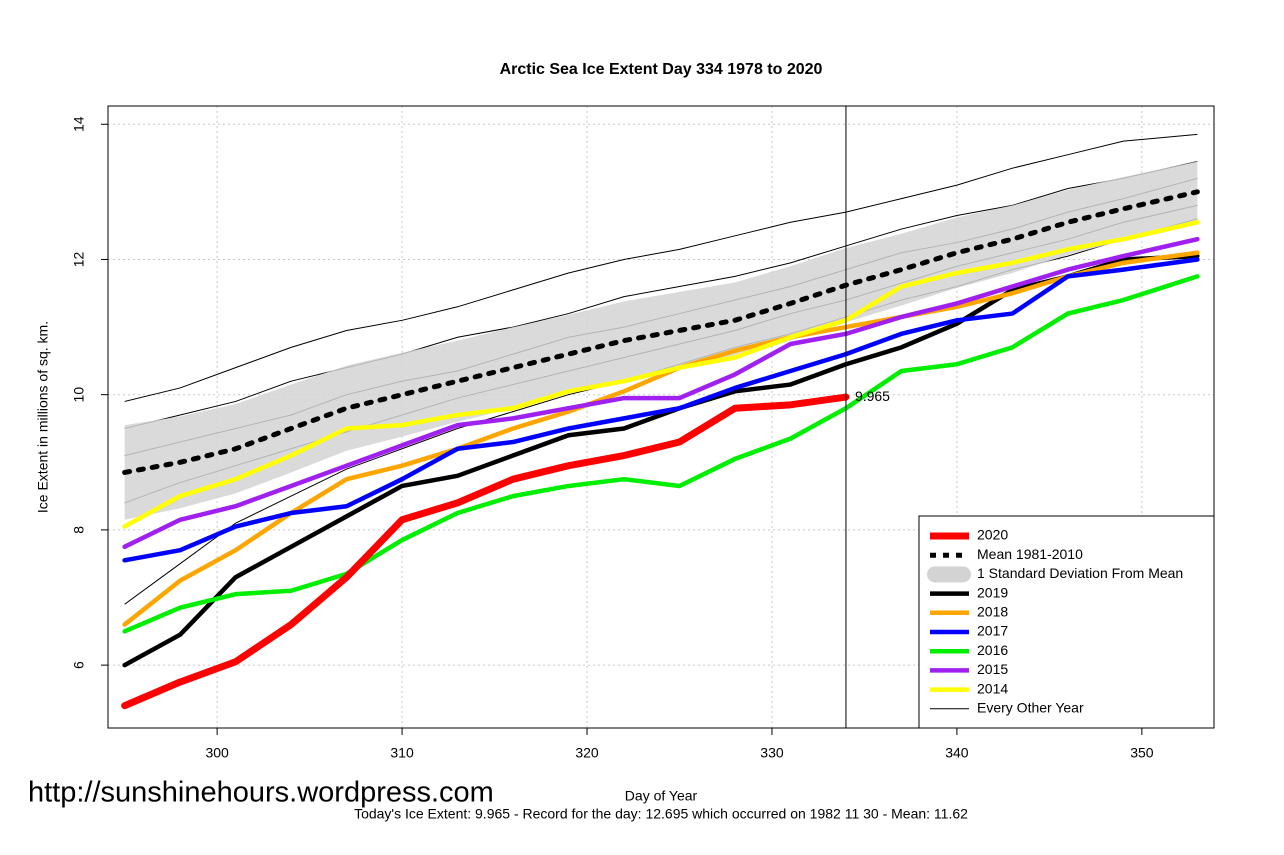 This screenshot has height=855, width=1284. Describe the element at coordinates (79, 530) in the screenshot. I see `y-tick-label: 8` at that location.